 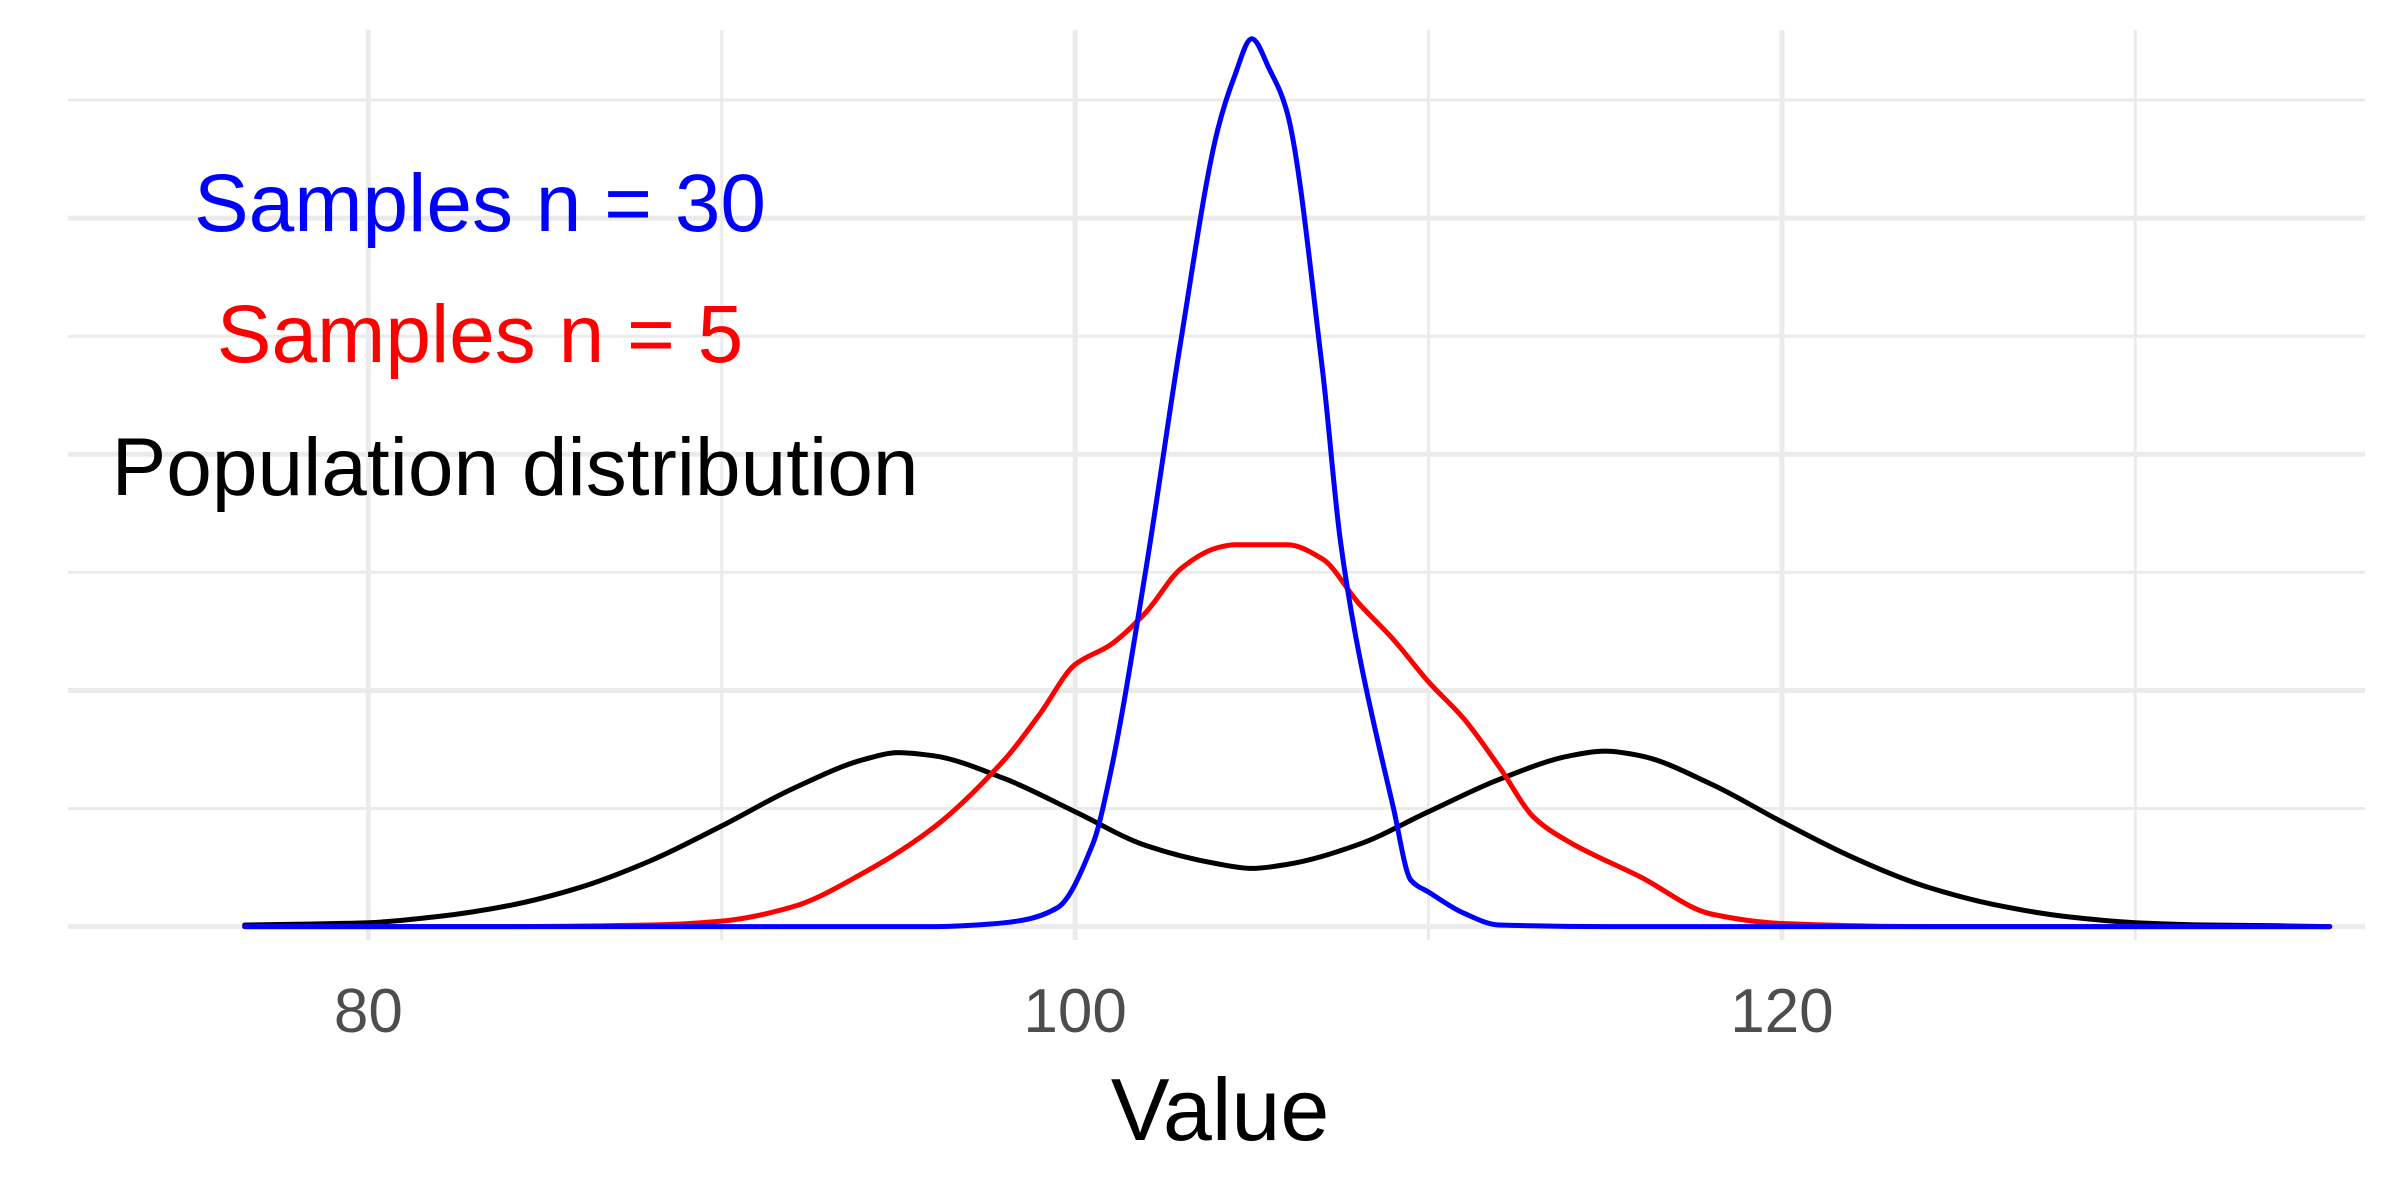 I want to click on population-density-curve, so click(x=1287, y=839).